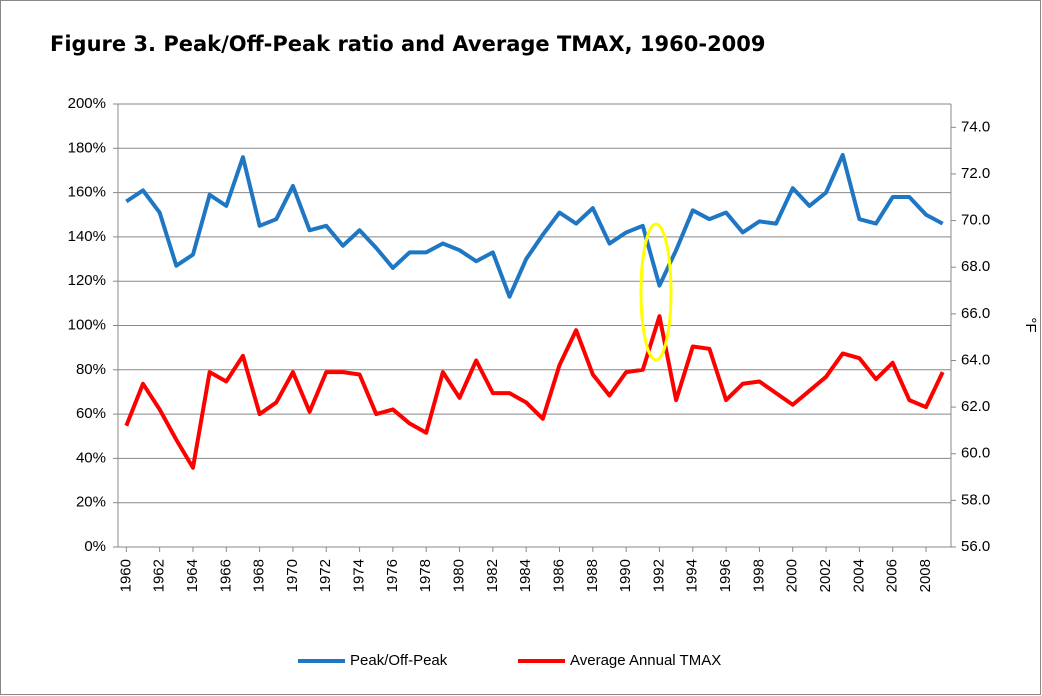  Describe the element at coordinates (91, 502) in the screenshot. I see `y-tick-label: 20%` at that location.